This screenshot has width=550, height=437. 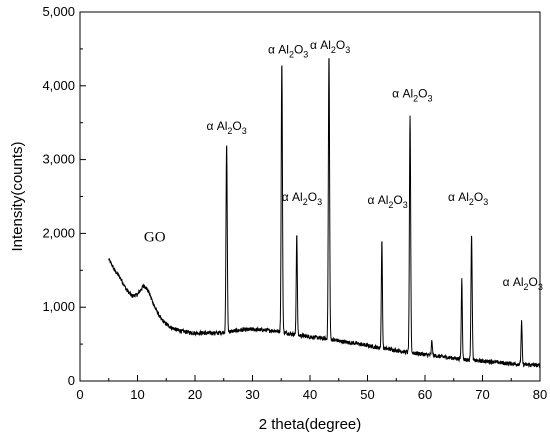 What do you see at coordinates (425, 394) in the screenshot?
I see `x-tick-label: 60` at bounding box center [425, 394].